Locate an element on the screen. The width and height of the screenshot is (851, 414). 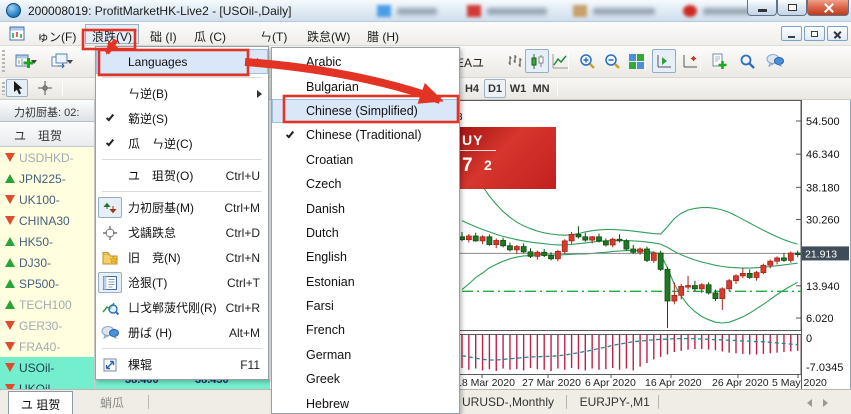
menubar-item-h: 腊 (H) is located at coordinates (383, 37).